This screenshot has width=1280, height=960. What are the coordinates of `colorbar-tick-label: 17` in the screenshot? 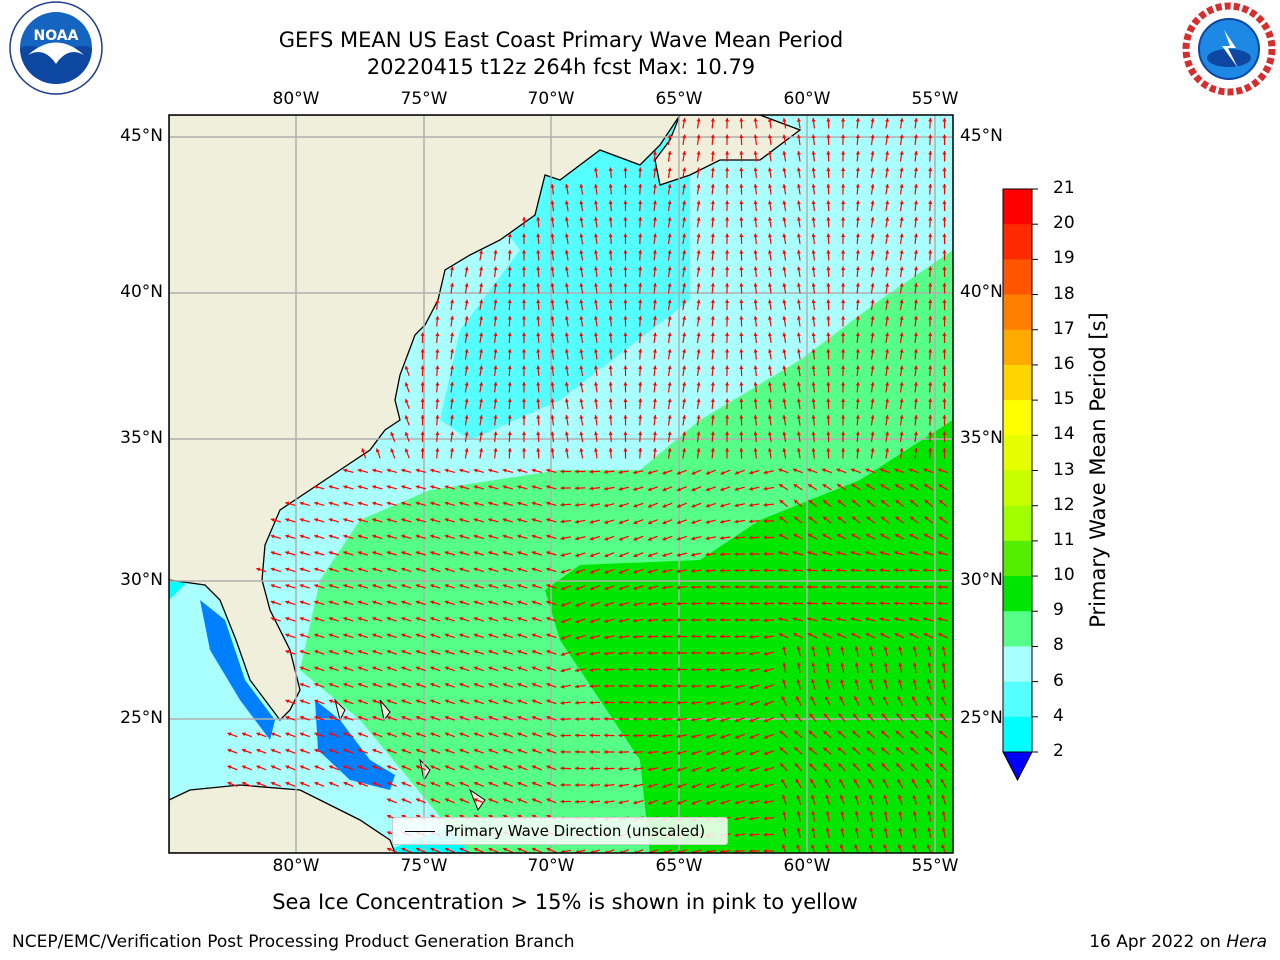 It's located at (1064, 328).